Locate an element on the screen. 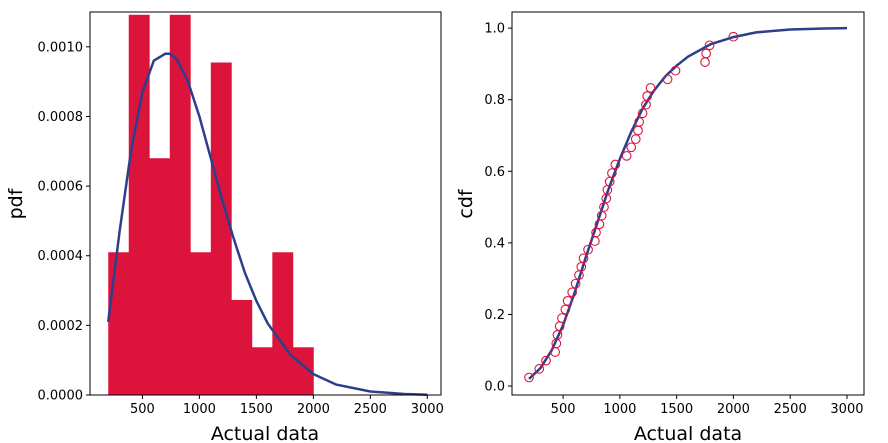  pdf-y-axis-title: pdf is located at coordinates (16, 203).